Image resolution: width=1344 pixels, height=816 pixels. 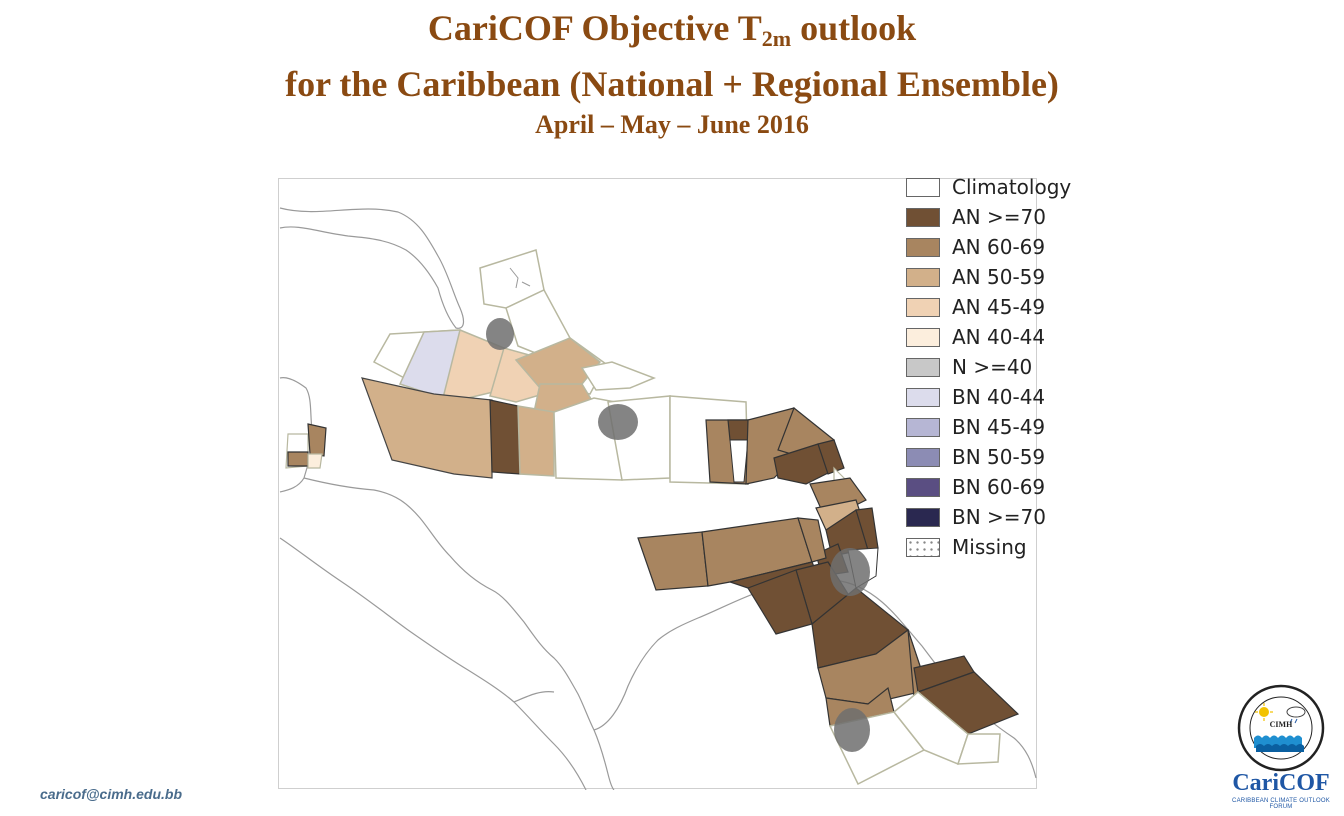 What do you see at coordinates (923, 187) in the screenshot?
I see `legend-swatch-climatology` at bounding box center [923, 187].